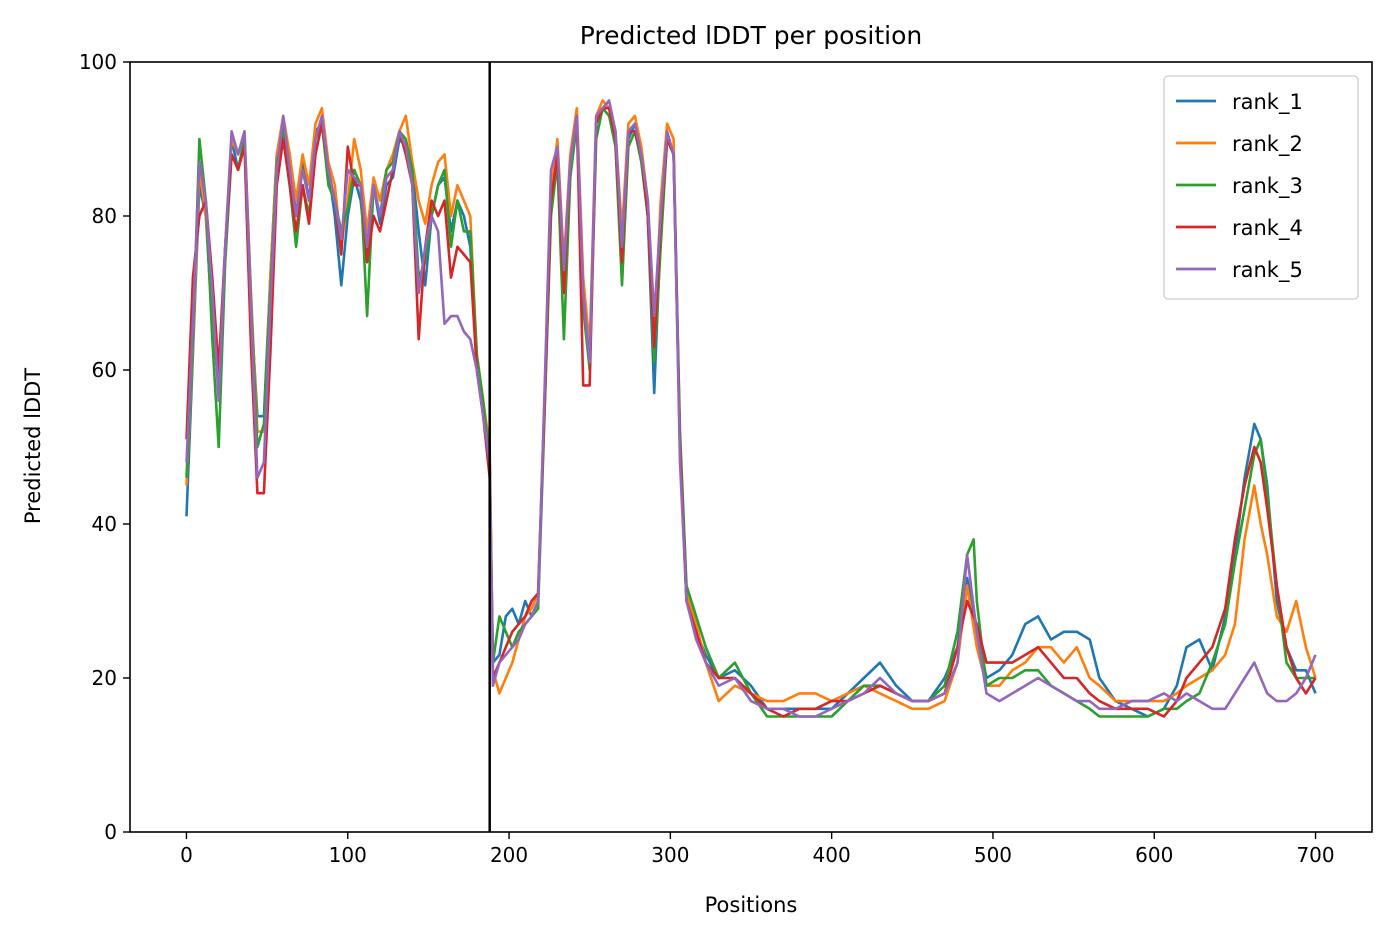 The height and width of the screenshot is (939, 1391). Describe the element at coordinates (993, 855) in the screenshot. I see `x-tick-label: 500` at that location.